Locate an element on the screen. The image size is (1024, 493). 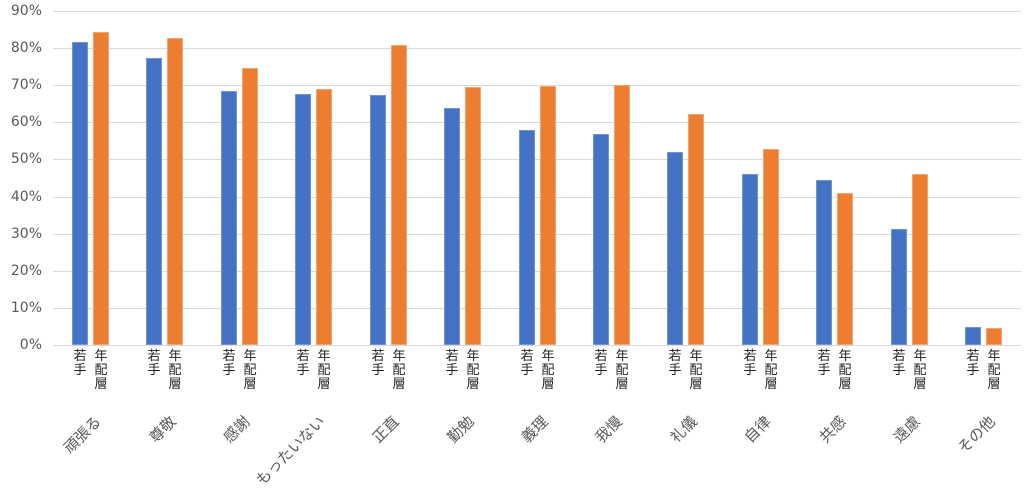
category-label: 我慢 is located at coordinates (608, 429).